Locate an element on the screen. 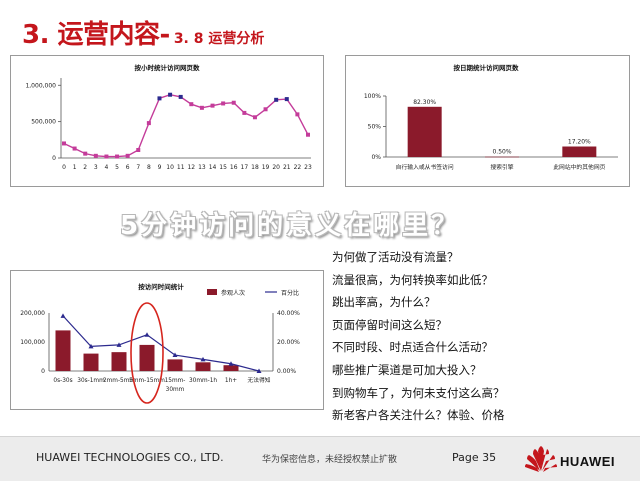 Image resolution: width=640 pixels, height=481 pixels. page-number: Page 35 is located at coordinates (474, 457).